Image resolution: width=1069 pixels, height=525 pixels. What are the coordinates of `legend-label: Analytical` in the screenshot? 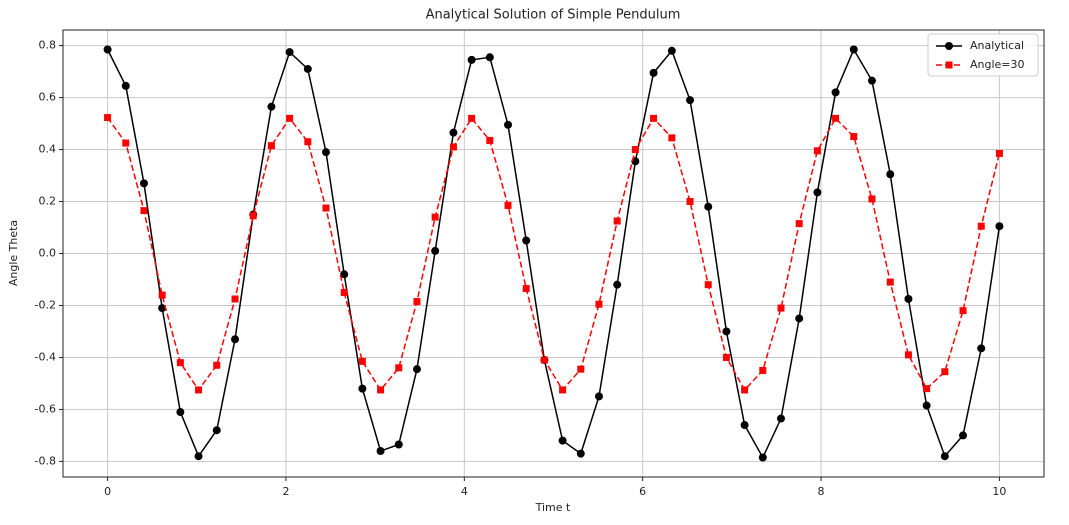 It's located at (997, 45).